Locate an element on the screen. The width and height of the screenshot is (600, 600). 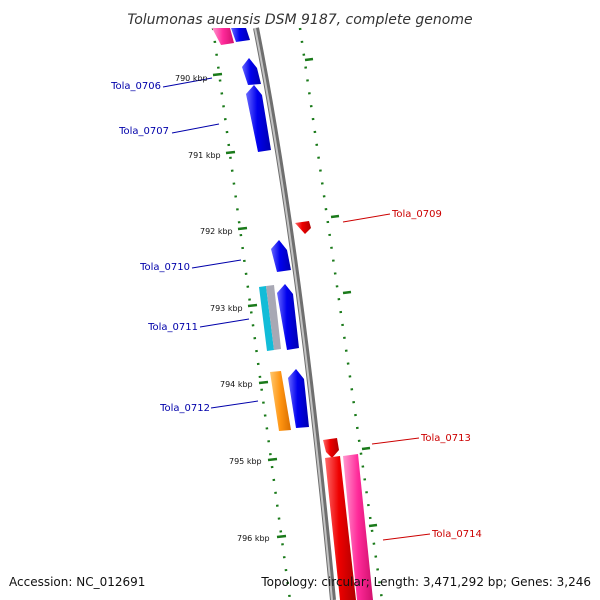
inner-genes is located at coordinates (260, 229).